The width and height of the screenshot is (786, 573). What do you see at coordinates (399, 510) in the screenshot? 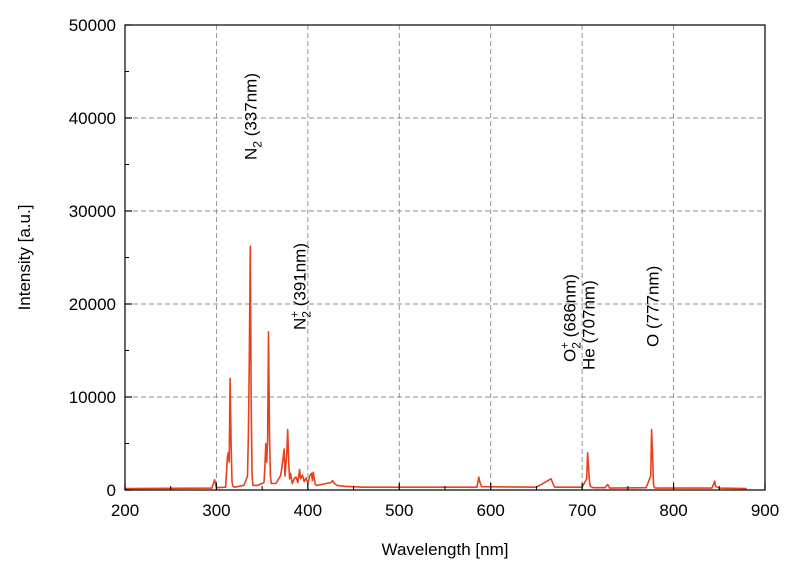
I see `x-tick-label: 500` at bounding box center [399, 510].